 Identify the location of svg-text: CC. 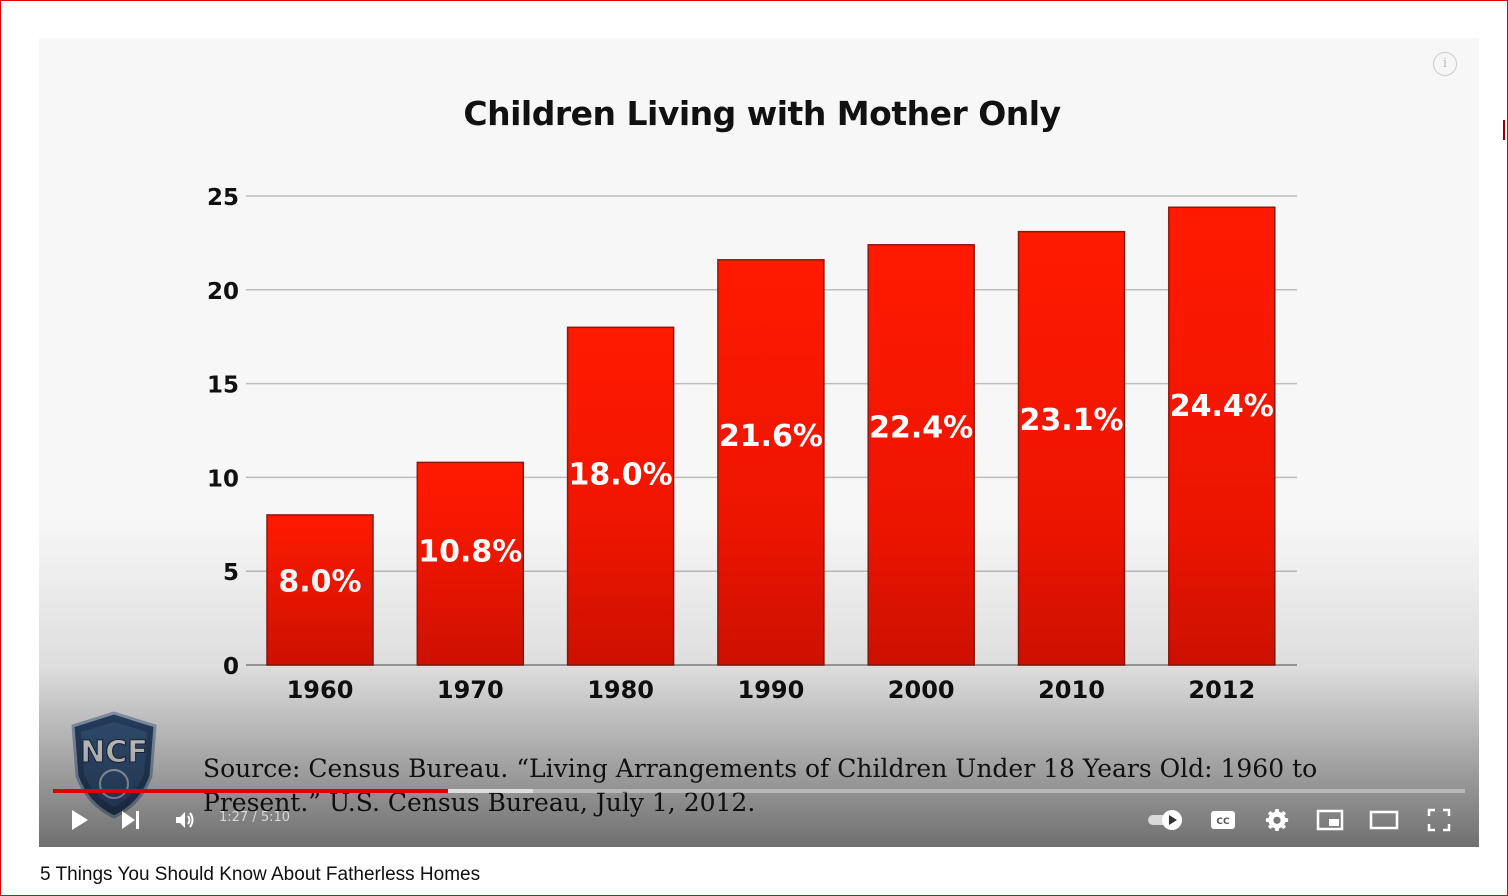
(1223, 822).